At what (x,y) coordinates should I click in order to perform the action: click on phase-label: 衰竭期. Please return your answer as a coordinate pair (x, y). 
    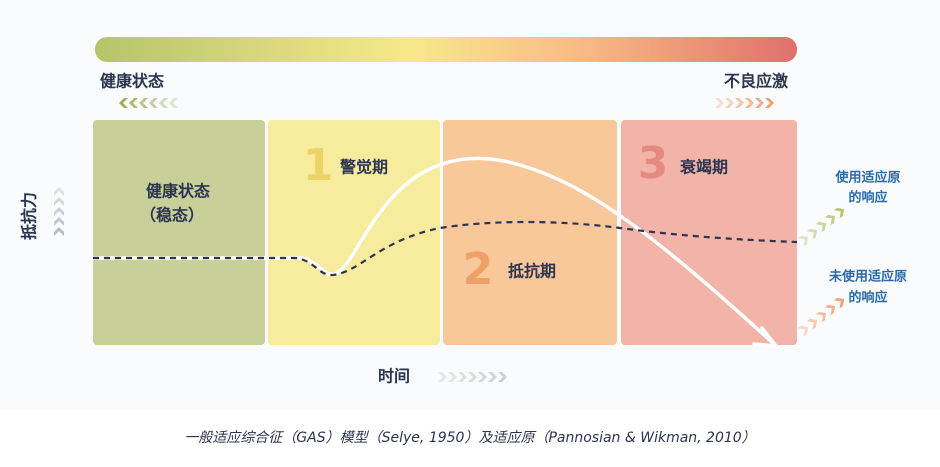
    Looking at the image, I should click on (703, 167).